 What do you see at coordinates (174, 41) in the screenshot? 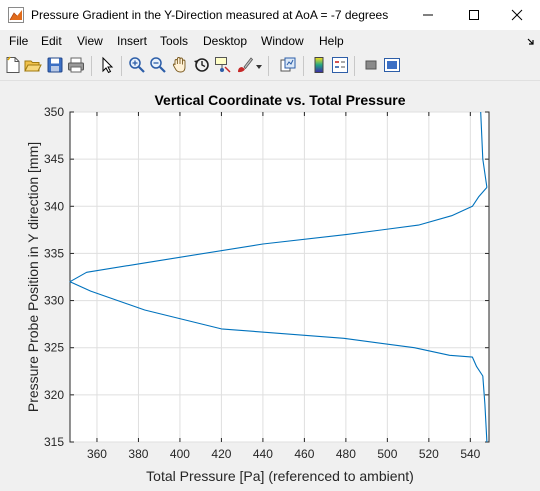
I see `menu-tools: Tools` at bounding box center [174, 41].